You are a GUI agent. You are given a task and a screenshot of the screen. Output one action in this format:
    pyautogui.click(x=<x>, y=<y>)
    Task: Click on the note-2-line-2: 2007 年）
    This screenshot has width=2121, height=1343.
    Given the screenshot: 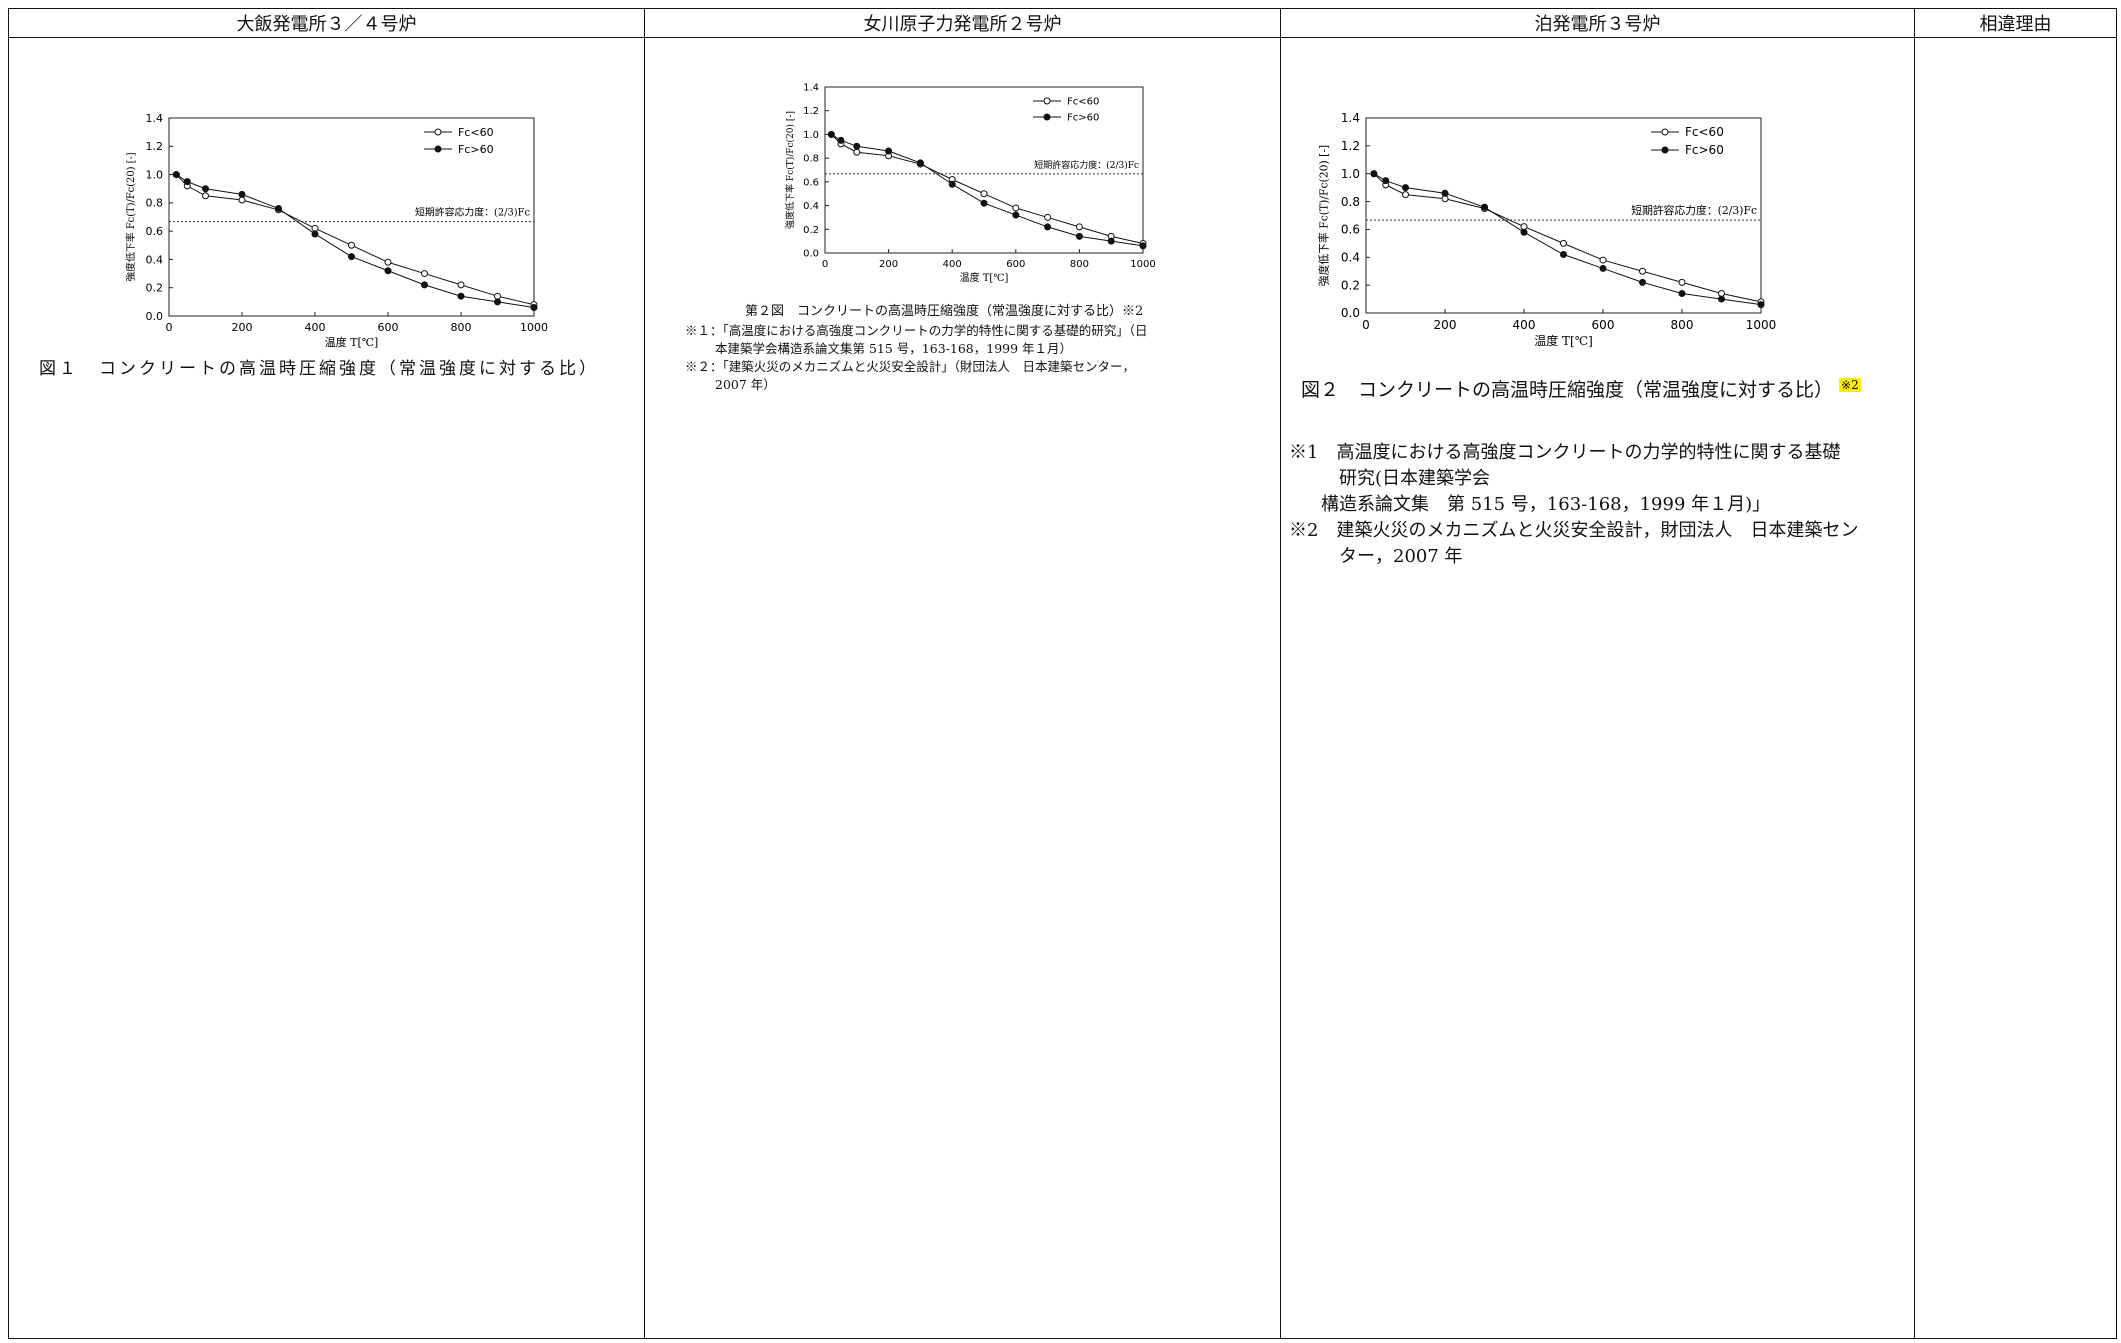 What is the action you would take?
    pyautogui.click(x=745, y=384)
    